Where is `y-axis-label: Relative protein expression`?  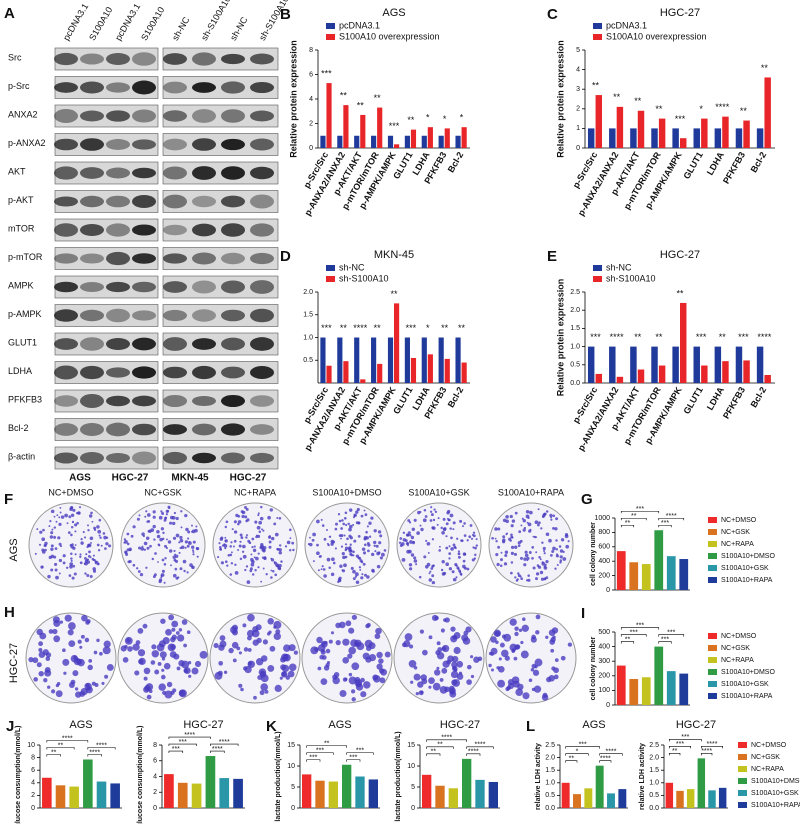
y-axis-label: Relative protein expression is located at coordinates (560, 338).